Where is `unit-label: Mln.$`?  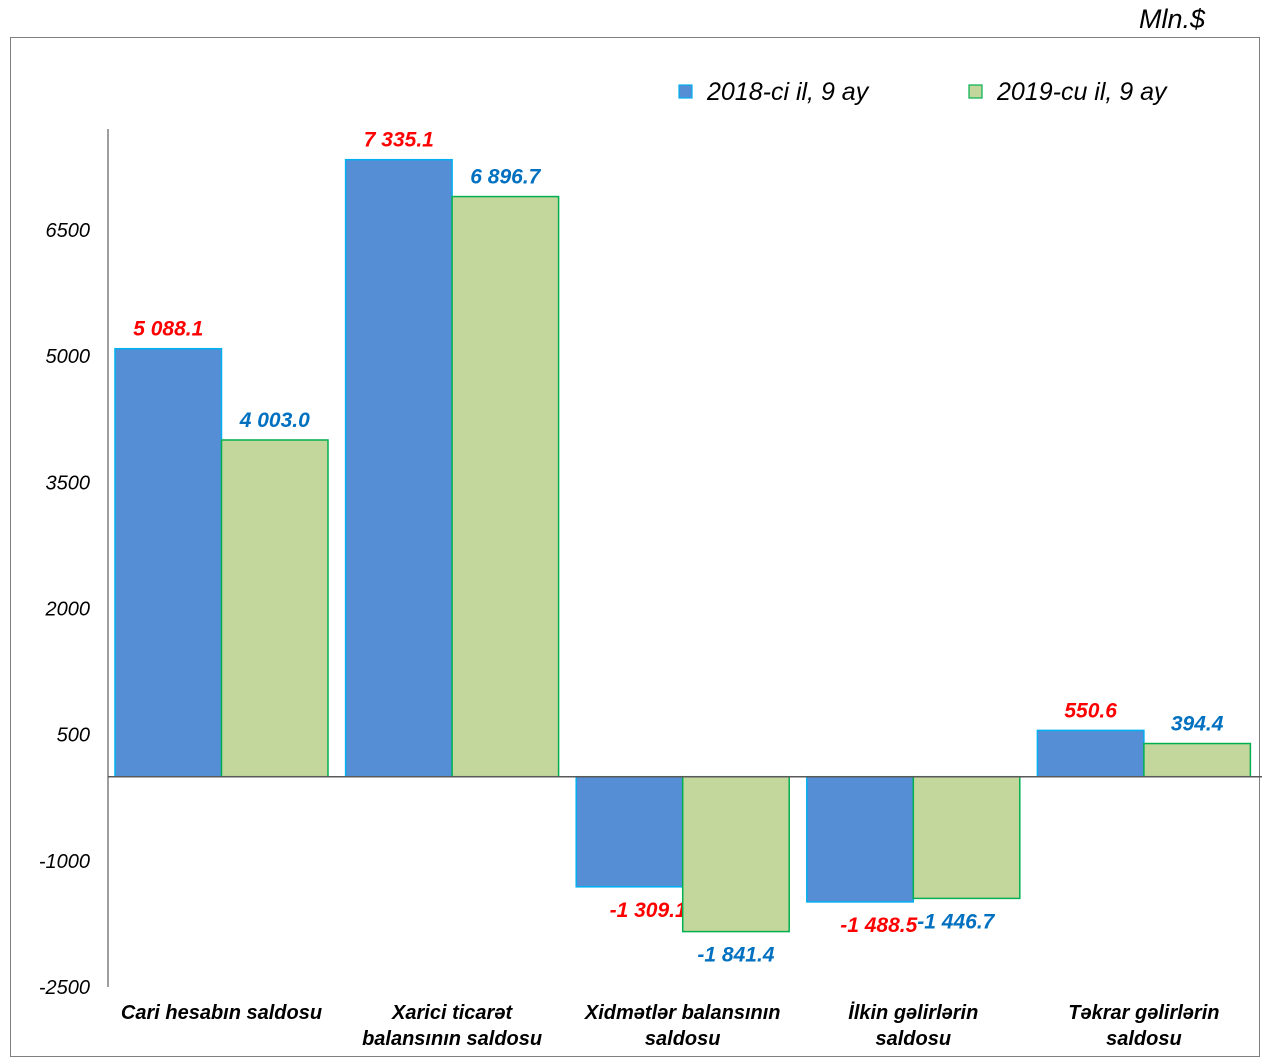 unit-label: Mln.$ is located at coordinates (1171, 19).